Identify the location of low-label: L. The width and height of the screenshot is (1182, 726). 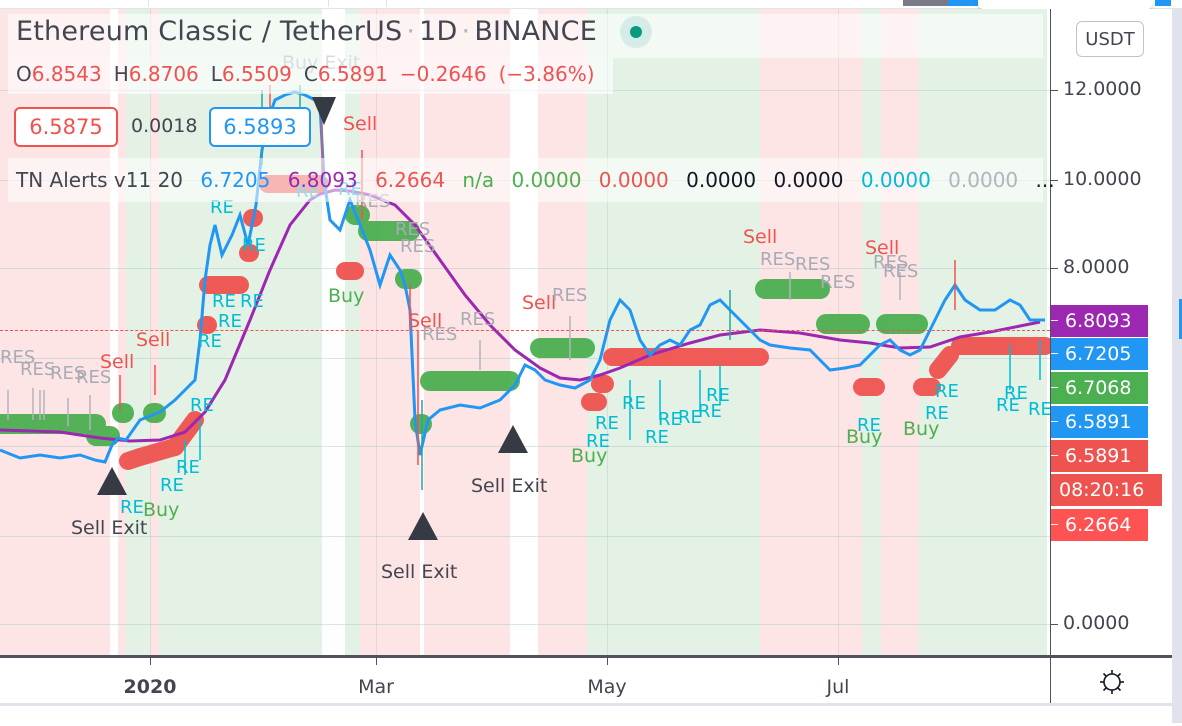
(216, 74).